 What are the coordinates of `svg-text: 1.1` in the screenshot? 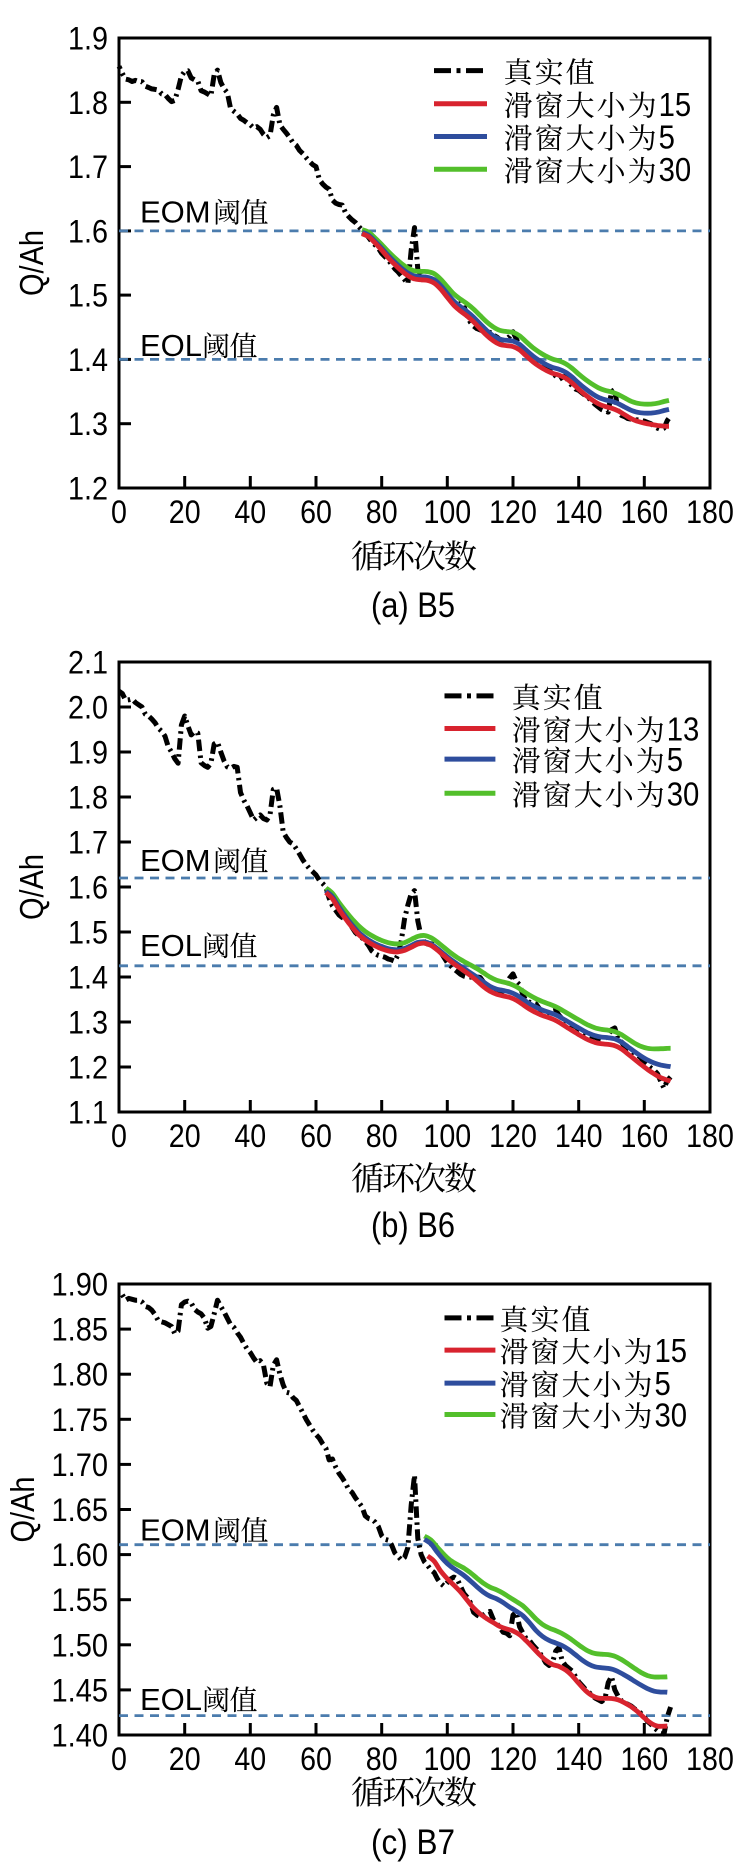 It's located at (88, 1113).